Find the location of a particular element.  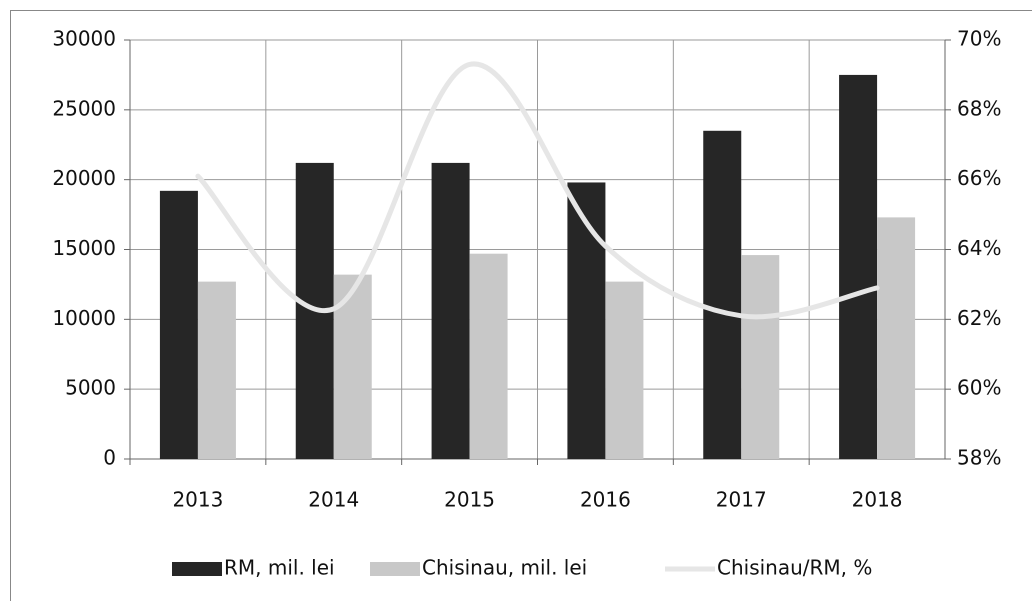

x-tick-label: 2016 is located at coordinates (605, 500).